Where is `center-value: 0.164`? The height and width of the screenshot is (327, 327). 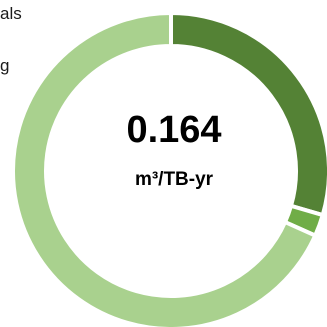 center-value: 0.164 is located at coordinates (174, 130).